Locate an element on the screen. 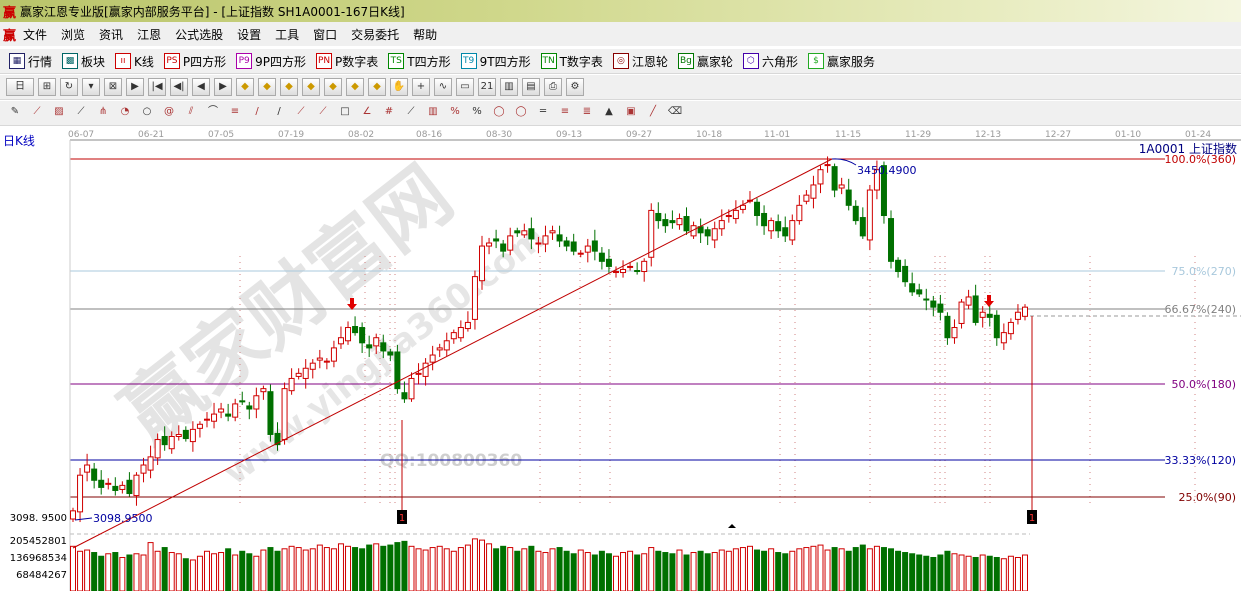 This screenshot has width=1241, height=594. refresh-icon: ↻ is located at coordinates (69, 87).